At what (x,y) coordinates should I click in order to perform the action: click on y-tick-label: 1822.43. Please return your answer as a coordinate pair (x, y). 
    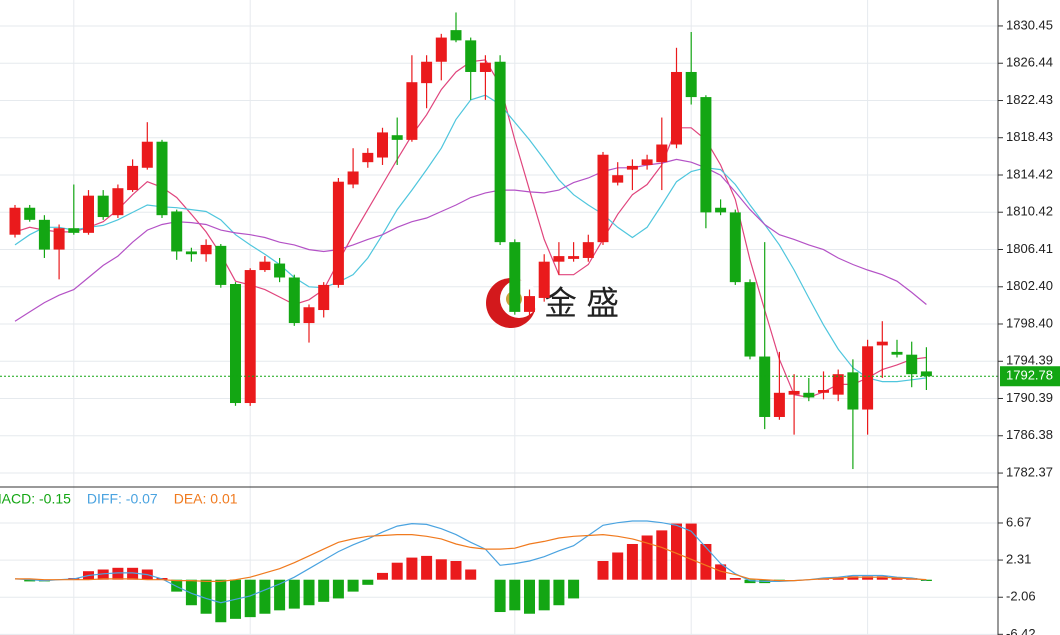
    Looking at the image, I should click on (1029, 99).